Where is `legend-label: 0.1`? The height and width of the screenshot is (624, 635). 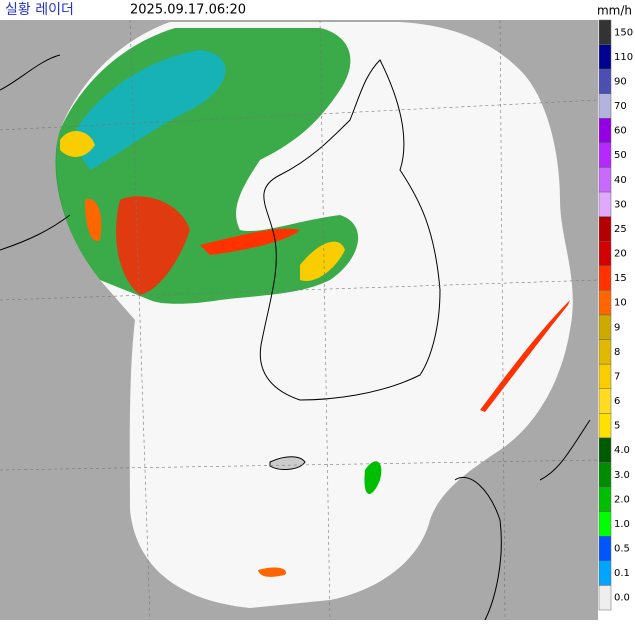 legend-label: 0.1 is located at coordinates (622, 573).